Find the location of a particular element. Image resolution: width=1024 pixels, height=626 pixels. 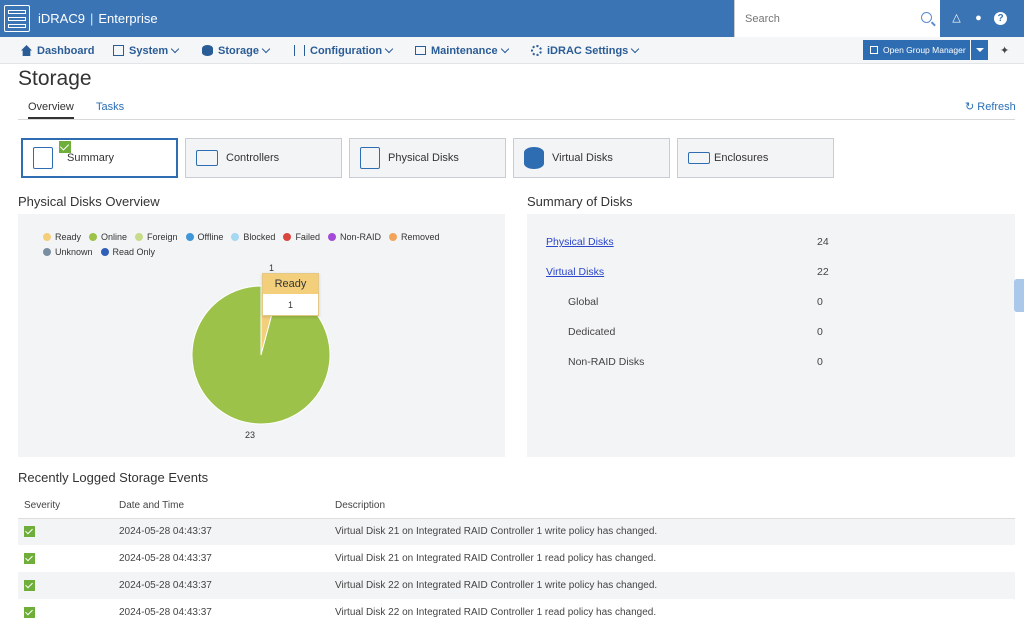

nav-system-label: System is located at coordinates (149, 50).